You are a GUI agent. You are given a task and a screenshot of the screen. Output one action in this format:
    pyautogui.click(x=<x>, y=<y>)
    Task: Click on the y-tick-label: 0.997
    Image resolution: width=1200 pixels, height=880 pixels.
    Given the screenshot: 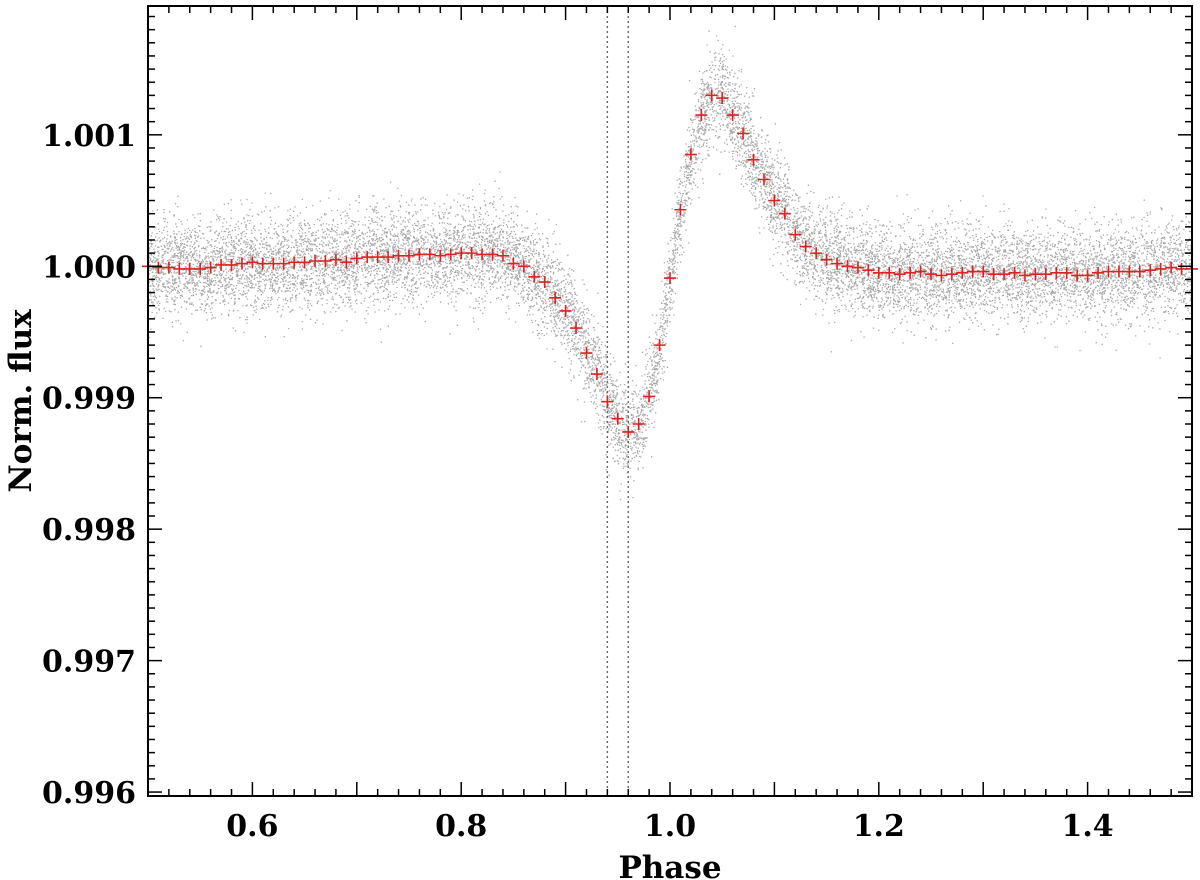 What is the action you would take?
    pyautogui.click(x=89, y=662)
    